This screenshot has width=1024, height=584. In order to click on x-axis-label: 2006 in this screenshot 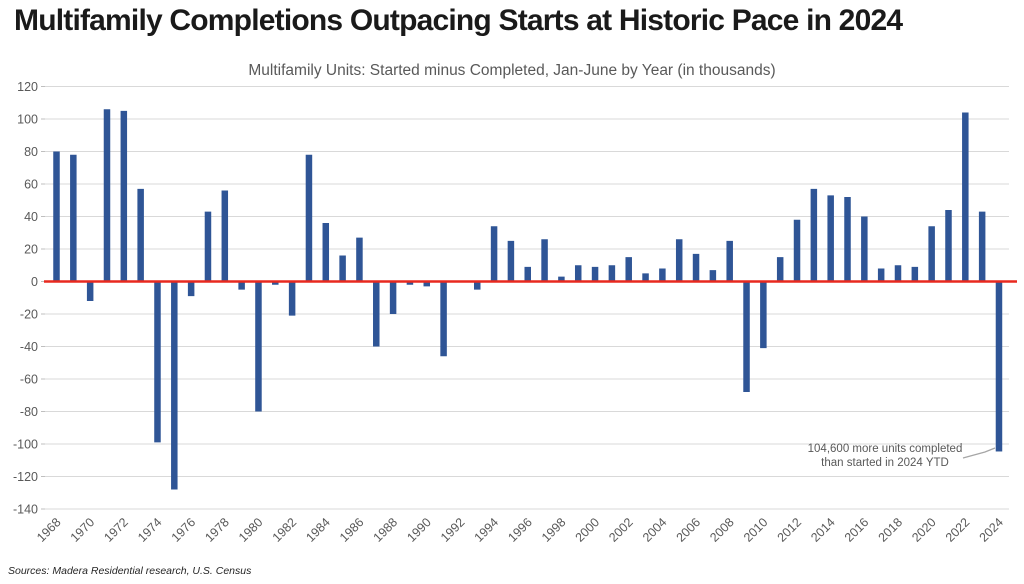, I will do `click(689, 530)`.